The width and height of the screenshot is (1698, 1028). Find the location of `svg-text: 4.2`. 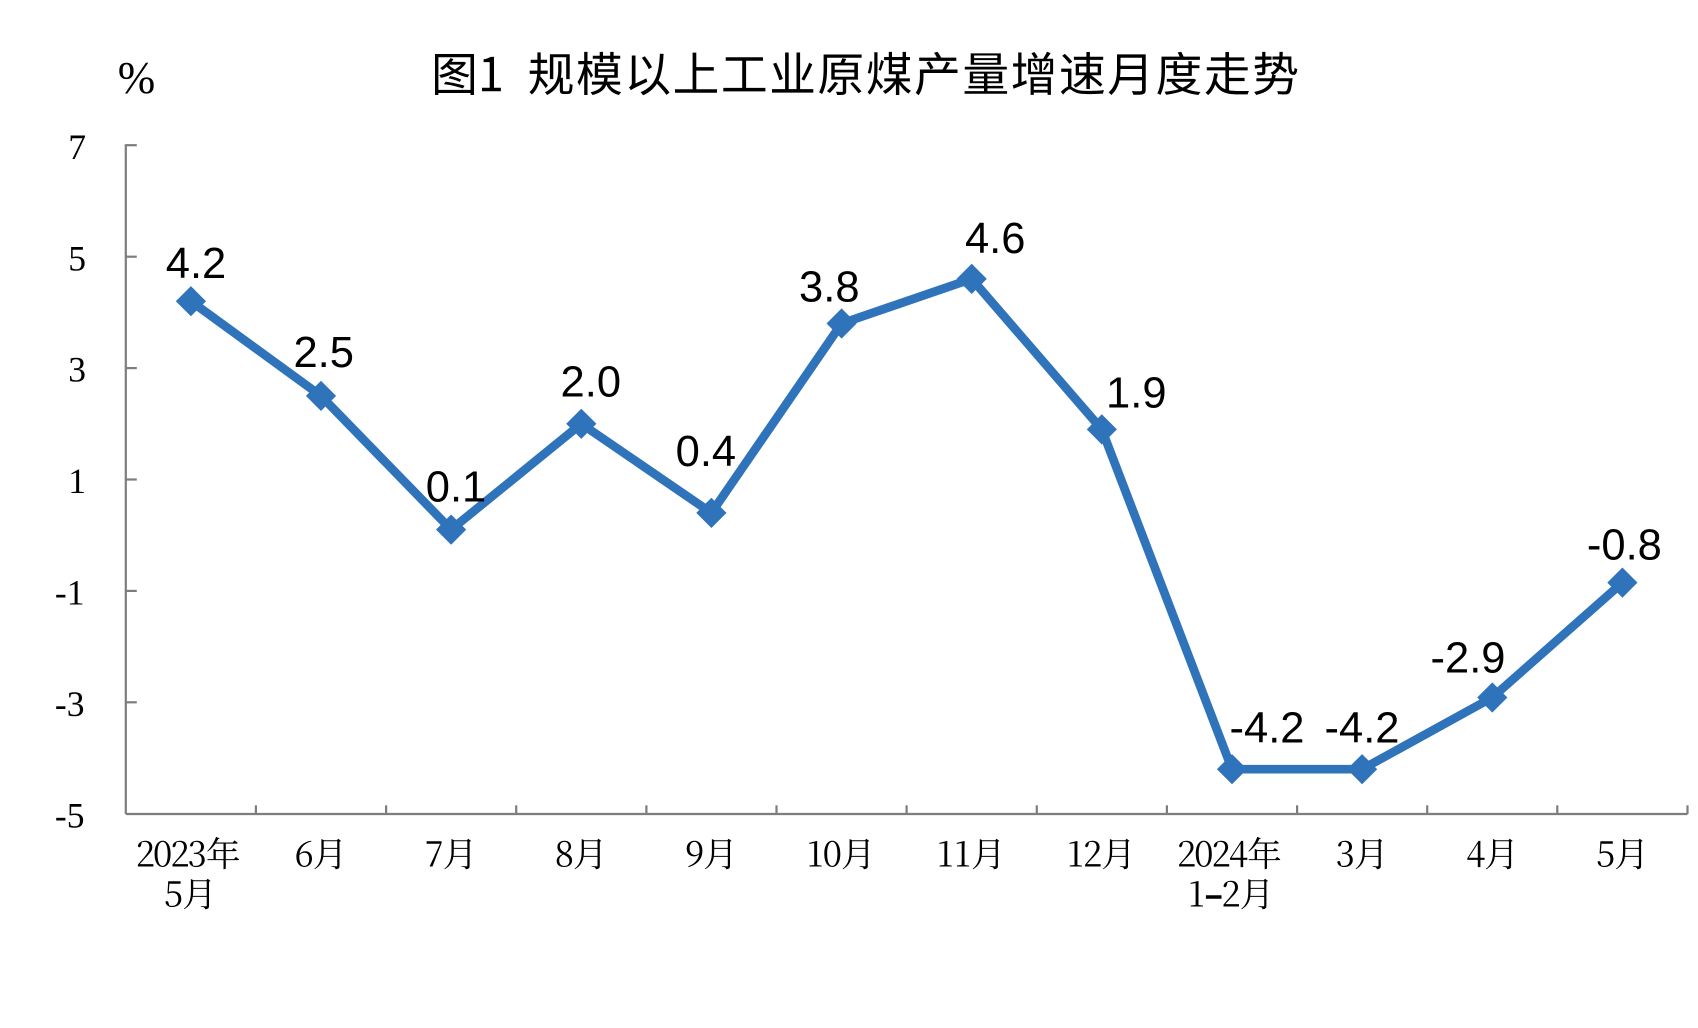

svg-text: 4.2 is located at coordinates (196, 264).